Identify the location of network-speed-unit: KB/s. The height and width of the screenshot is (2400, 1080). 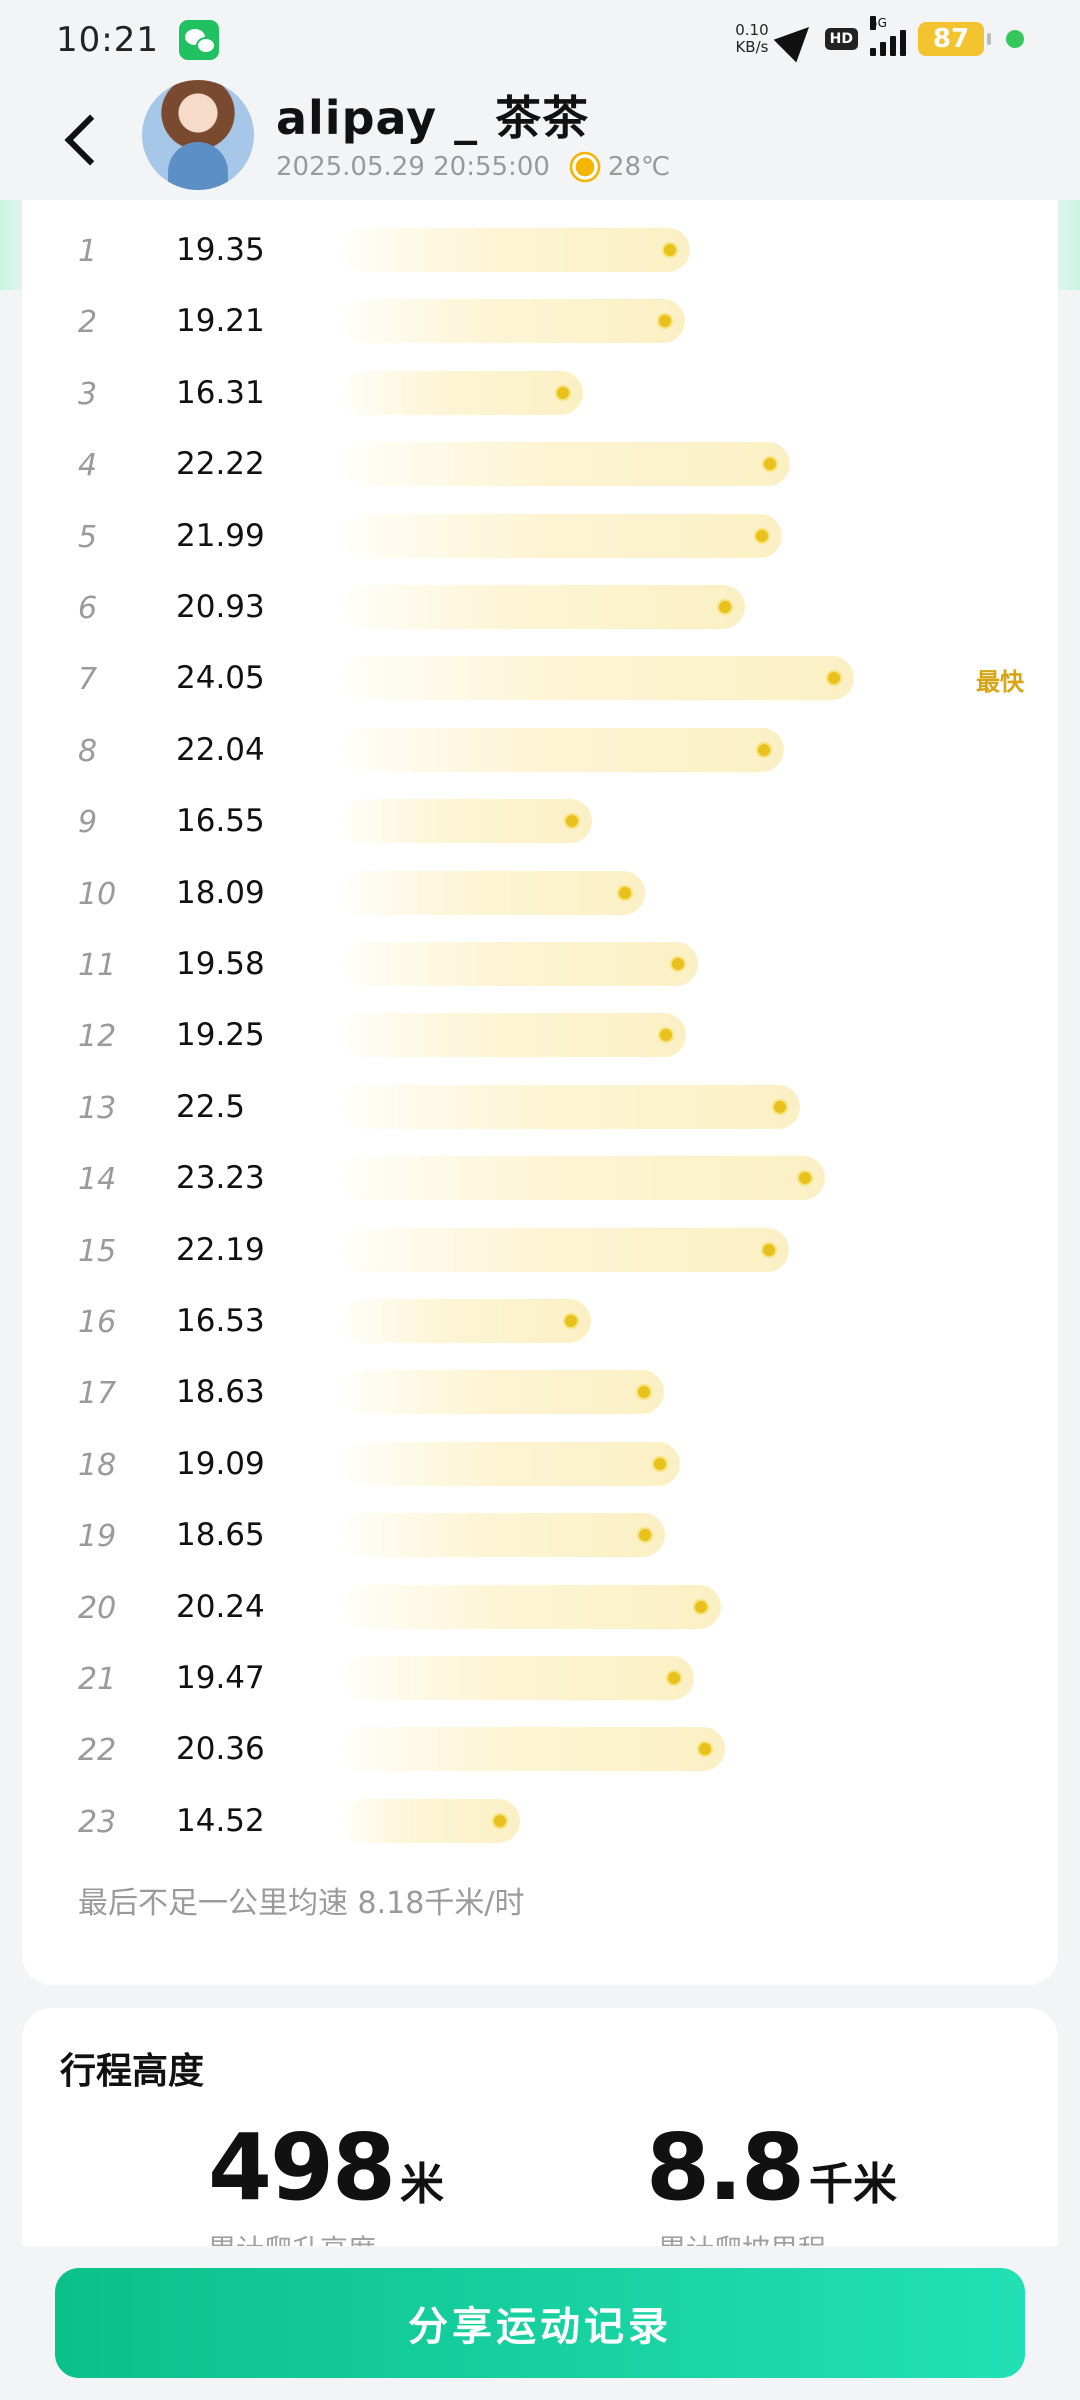
(752, 47).